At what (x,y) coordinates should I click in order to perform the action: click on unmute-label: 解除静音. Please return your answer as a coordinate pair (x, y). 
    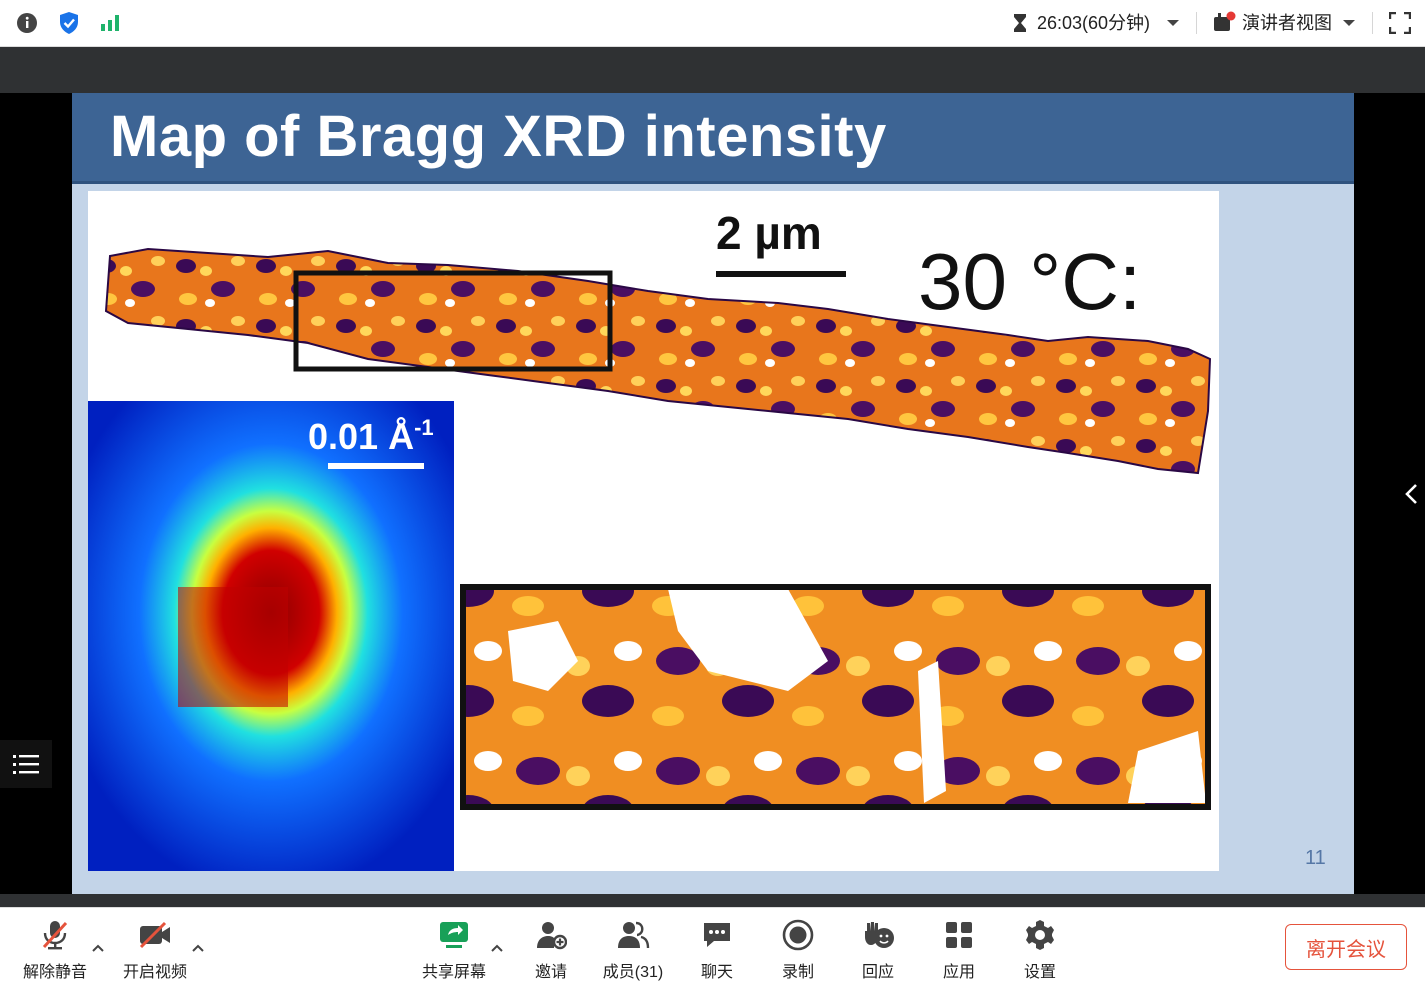
    Looking at the image, I should click on (55, 970).